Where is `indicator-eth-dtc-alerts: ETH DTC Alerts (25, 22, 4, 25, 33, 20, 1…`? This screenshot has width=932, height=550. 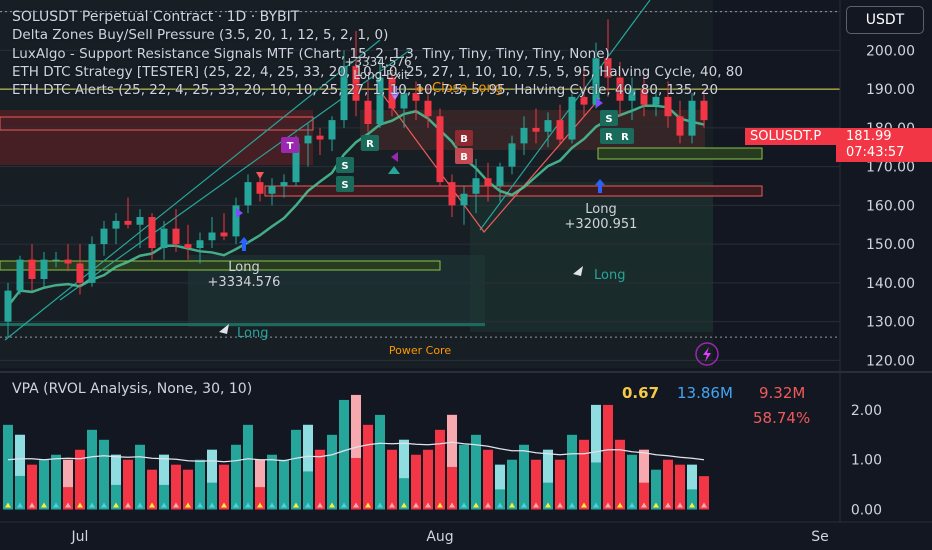
indicator-eth-dtc-alerts: ETH DTC Alerts (25, 22, 4, 25, 33, 20, 1… is located at coordinates (365, 90).